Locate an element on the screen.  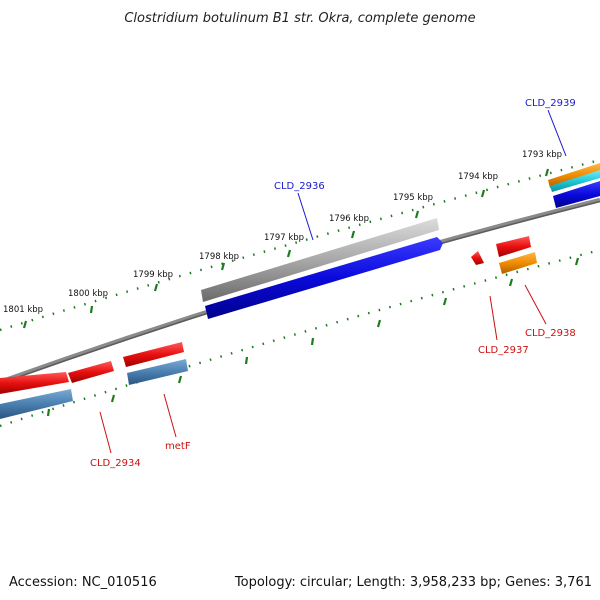
gene-label-cld-2937: CLD_2937 is located at coordinates (503, 350).